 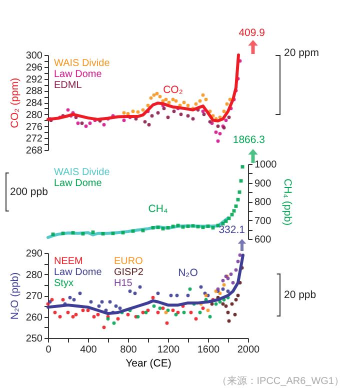 What do you see at coordinates (280, 381) in the screenshot?
I see `text: （来源：IPCC_AR6_WG1）` at bounding box center [280, 381].